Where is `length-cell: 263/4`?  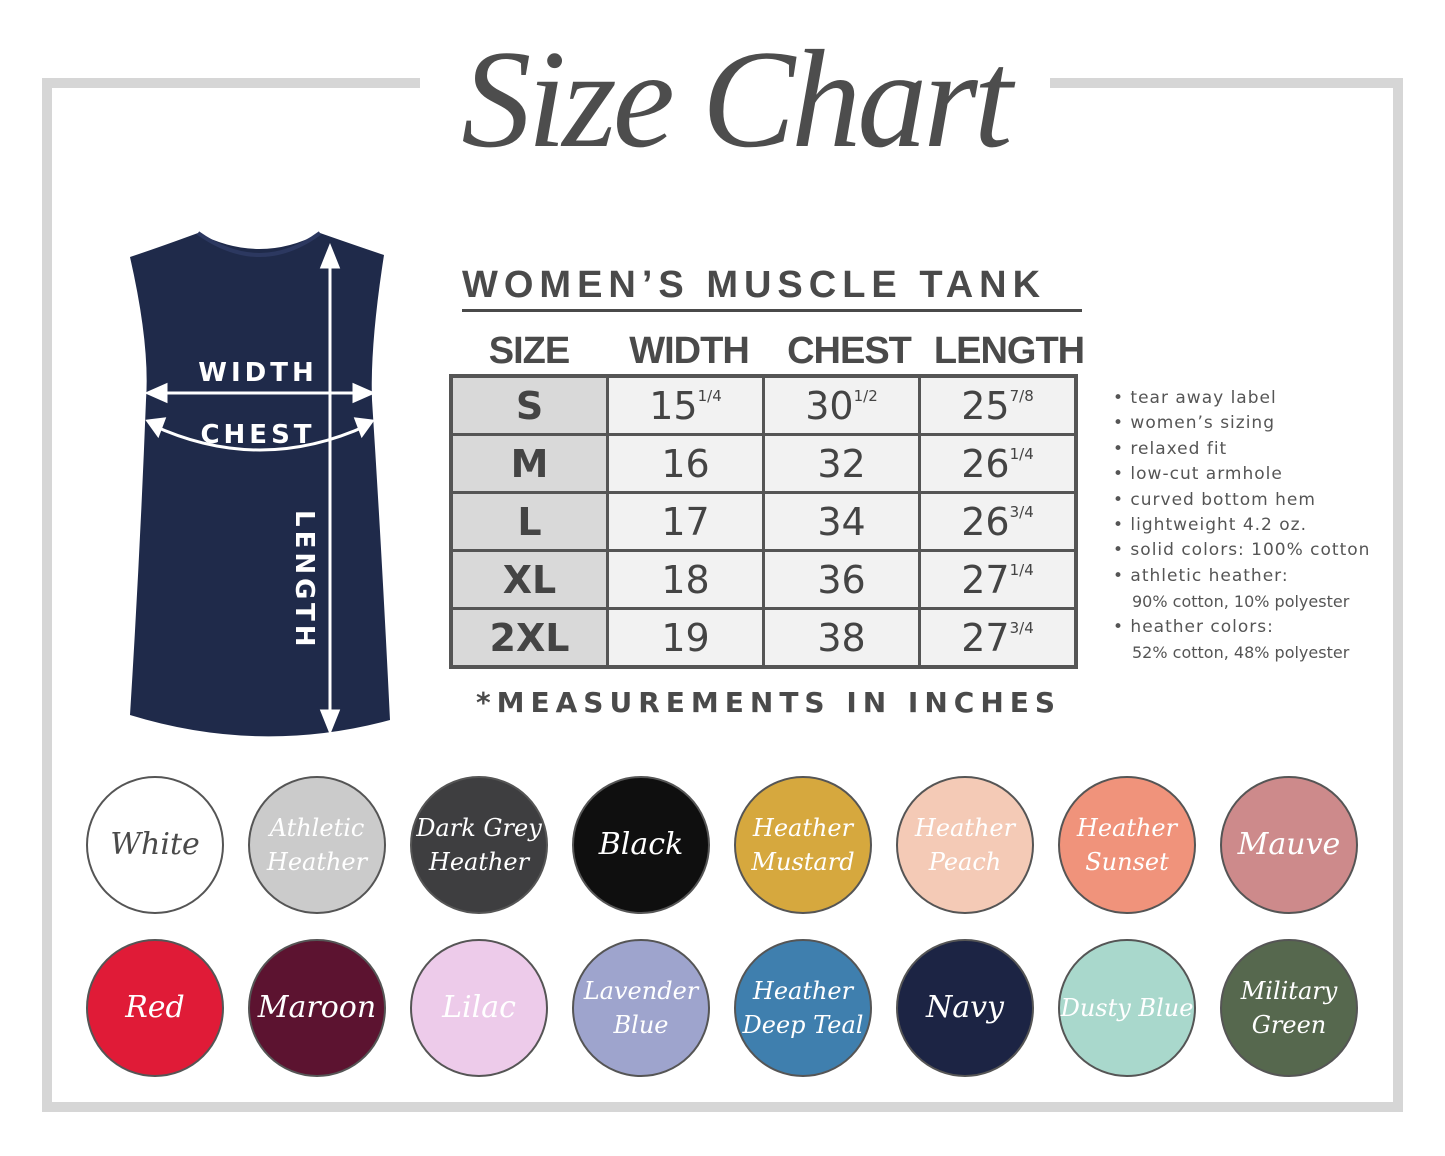
length-cell: 263/4 is located at coordinates (998, 521).